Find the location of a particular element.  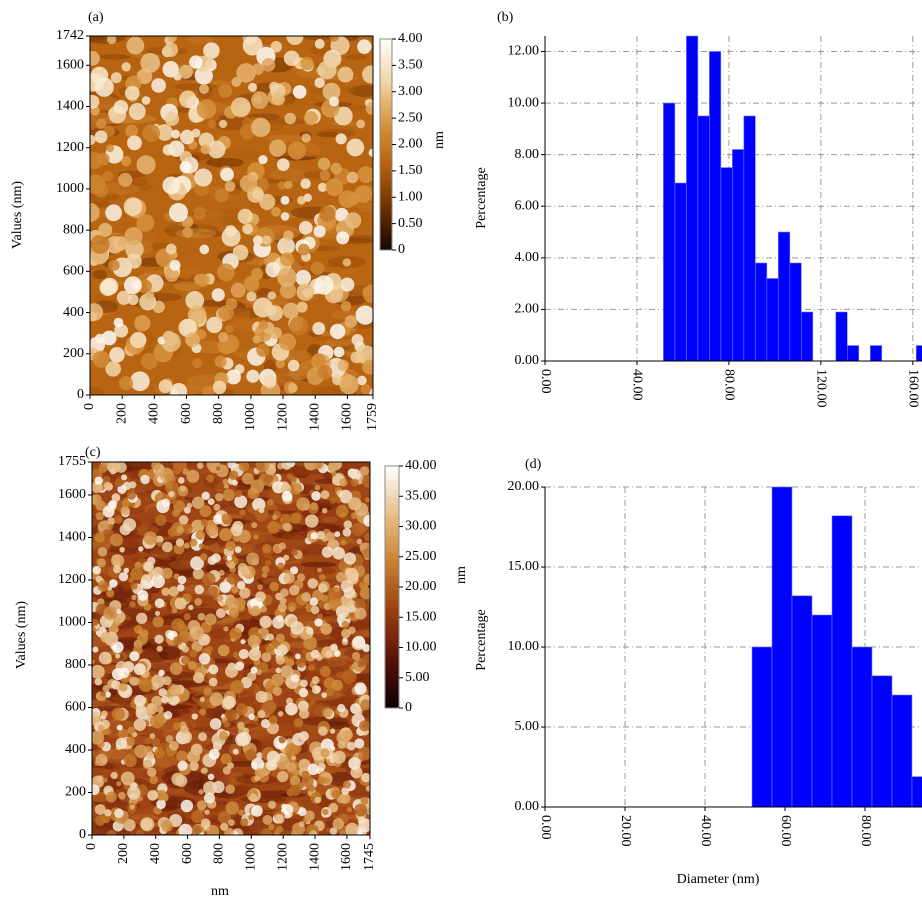

panel-label: (d) is located at coordinates (533, 464).